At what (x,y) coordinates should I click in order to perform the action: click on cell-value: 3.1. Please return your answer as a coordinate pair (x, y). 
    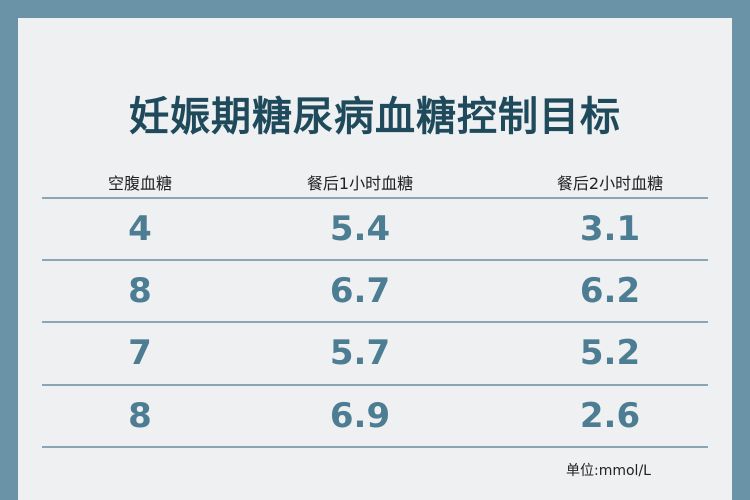
    Looking at the image, I should click on (610, 229).